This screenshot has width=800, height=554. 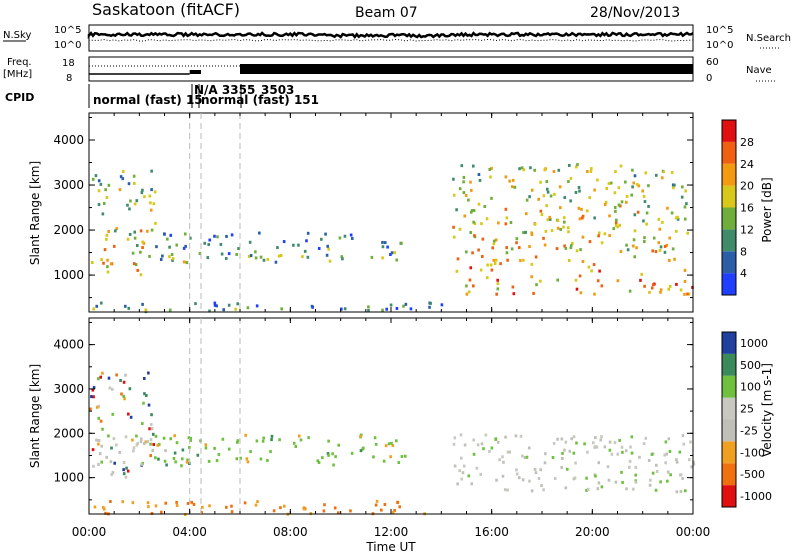 I want to click on x-tick-label: 12:00, so click(x=391, y=532).